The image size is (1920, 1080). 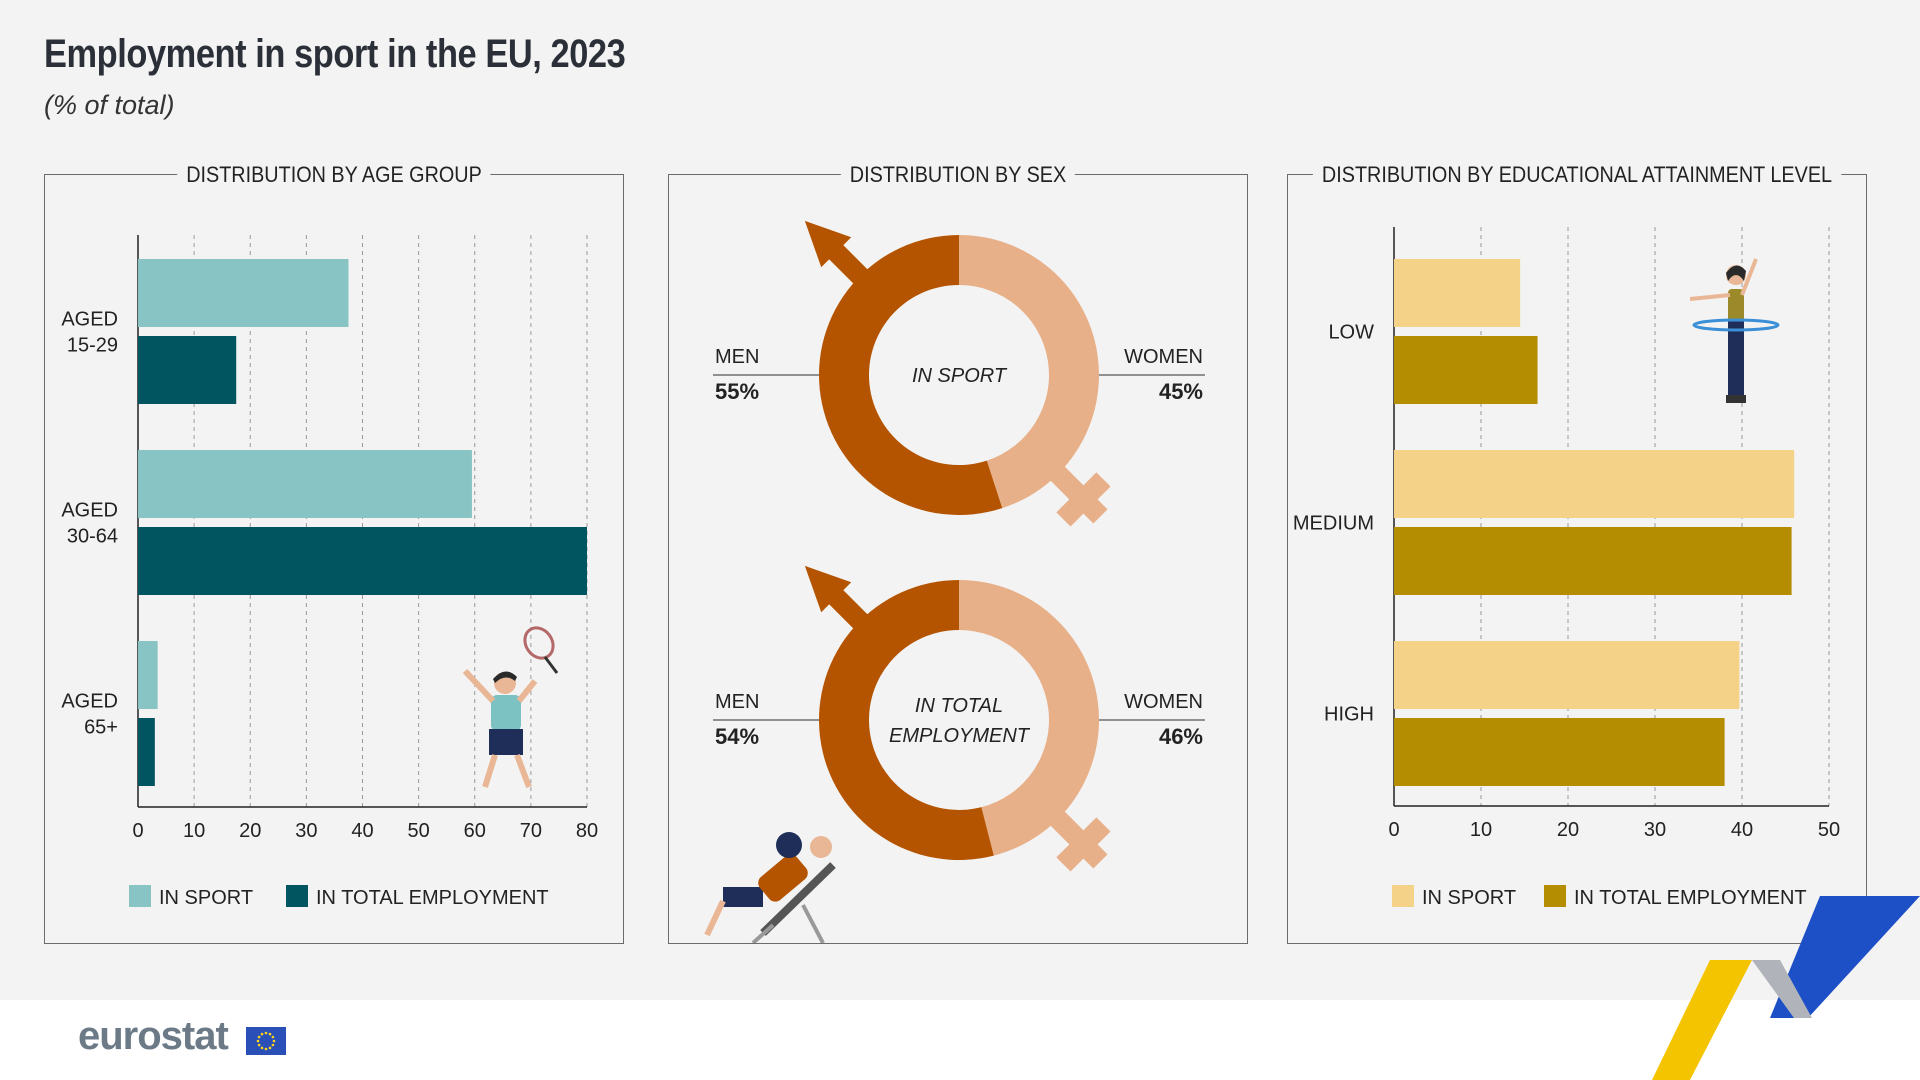 I want to click on slice-value-men: 54%, so click(x=737, y=736).